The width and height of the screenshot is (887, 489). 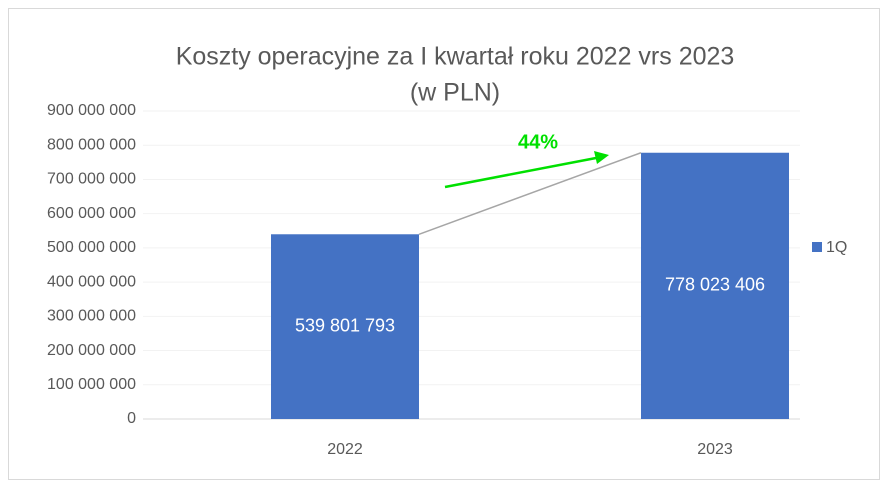 I want to click on x-tick-label: 2023, so click(x=715, y=449).